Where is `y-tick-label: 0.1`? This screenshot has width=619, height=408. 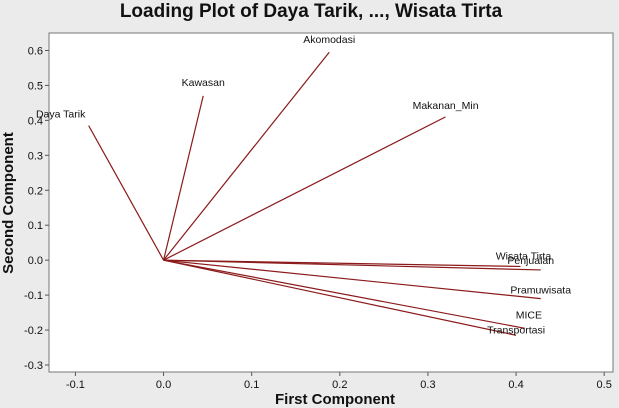 y-tick-label: 0.1 is located at coordinates (35, 226).